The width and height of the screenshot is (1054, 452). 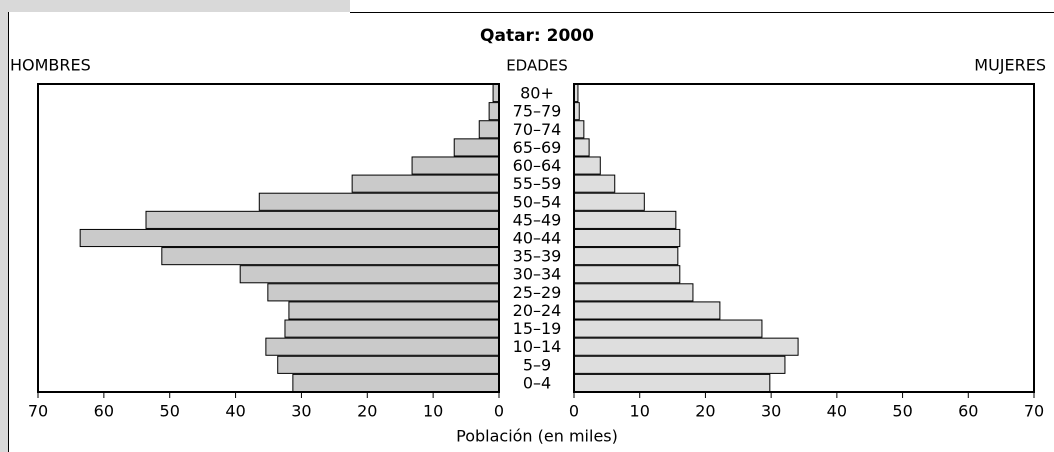 What do you see at coordinates (537, 346) in the screenshot?
I see `category-label: 10–14` at bounding box center [537, 346].